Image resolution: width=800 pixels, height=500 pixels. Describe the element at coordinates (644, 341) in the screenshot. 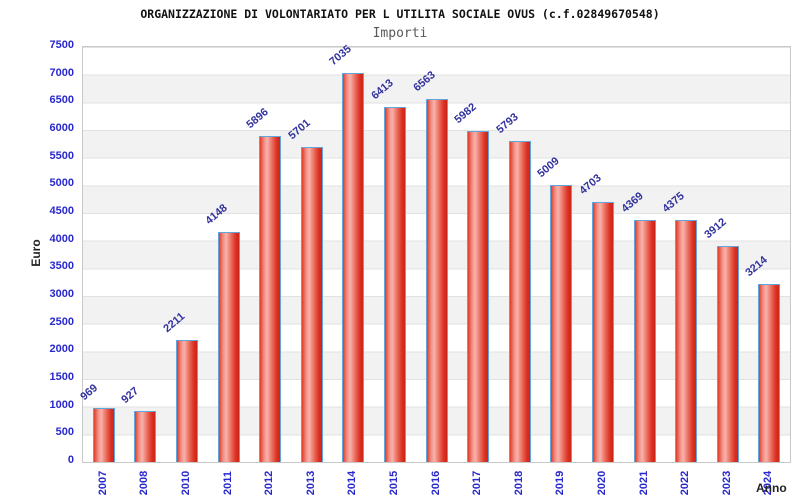

I see `bar-2021` at that location.